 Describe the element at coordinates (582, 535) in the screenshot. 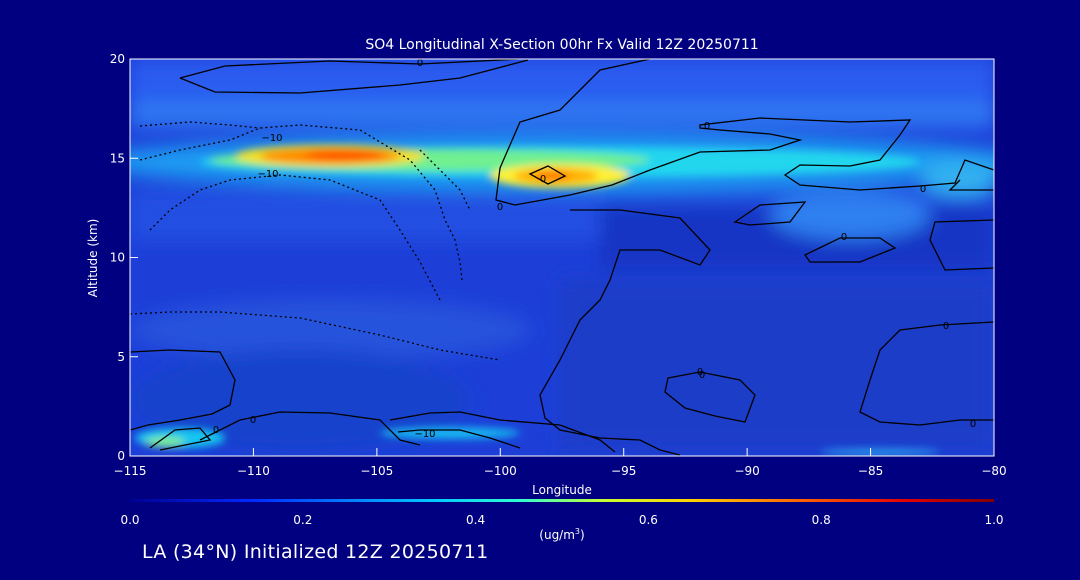

I see `colorbar-label-end: )` at that location.